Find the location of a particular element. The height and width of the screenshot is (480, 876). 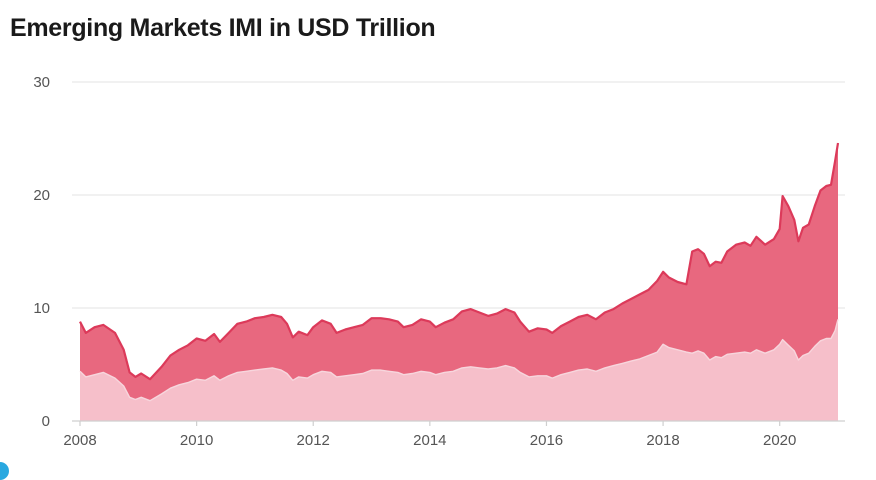

x-tick-label-2014: 2014 is located at coordinates (429, 440).